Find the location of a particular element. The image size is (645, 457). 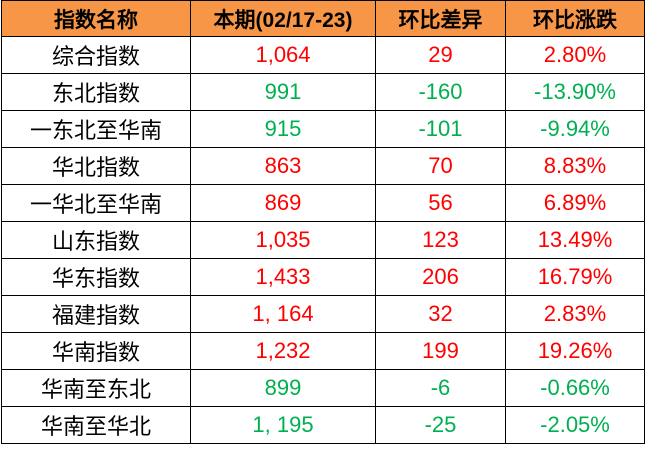

diff-cell: 123 is located at coordinates (440, 240).